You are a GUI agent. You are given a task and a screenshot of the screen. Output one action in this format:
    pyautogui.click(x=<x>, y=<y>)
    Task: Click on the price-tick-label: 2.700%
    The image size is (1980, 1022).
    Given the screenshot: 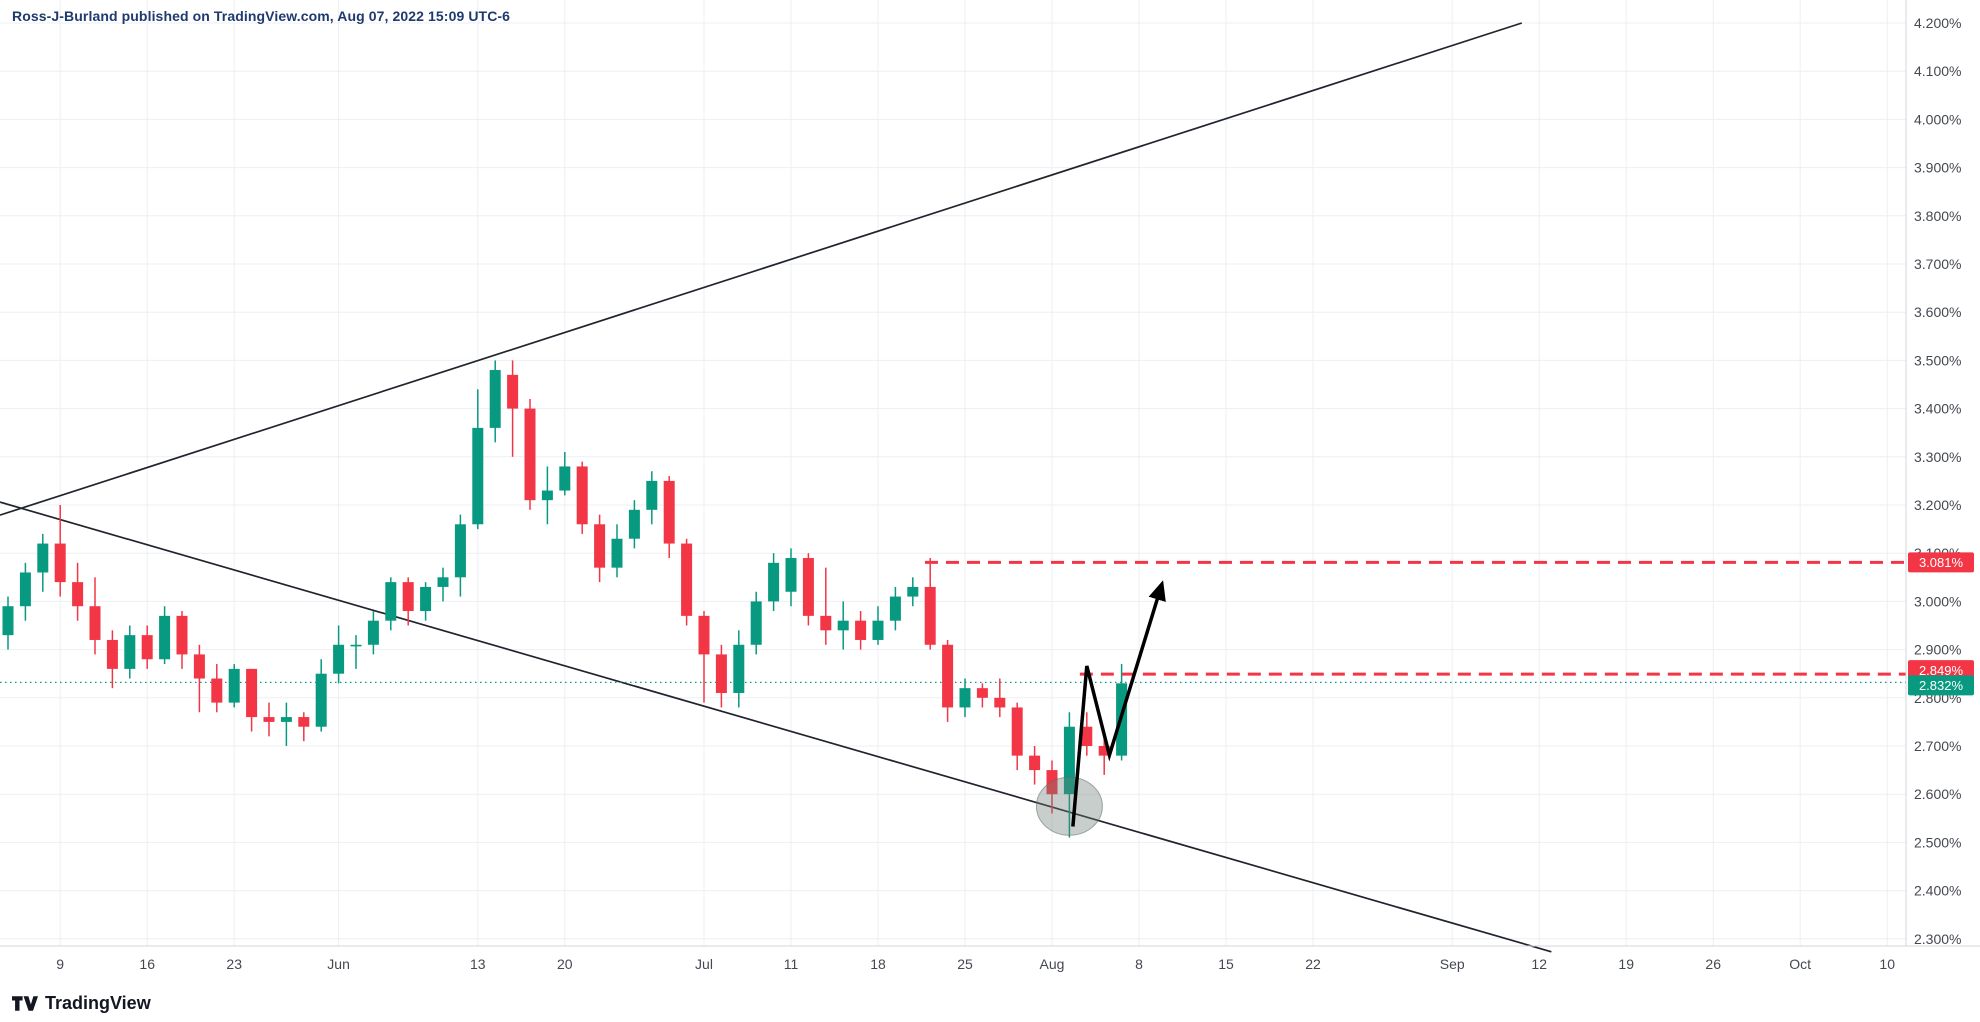 What is the action you would take?
    pyautogui.click(x=1937, y=746)
    